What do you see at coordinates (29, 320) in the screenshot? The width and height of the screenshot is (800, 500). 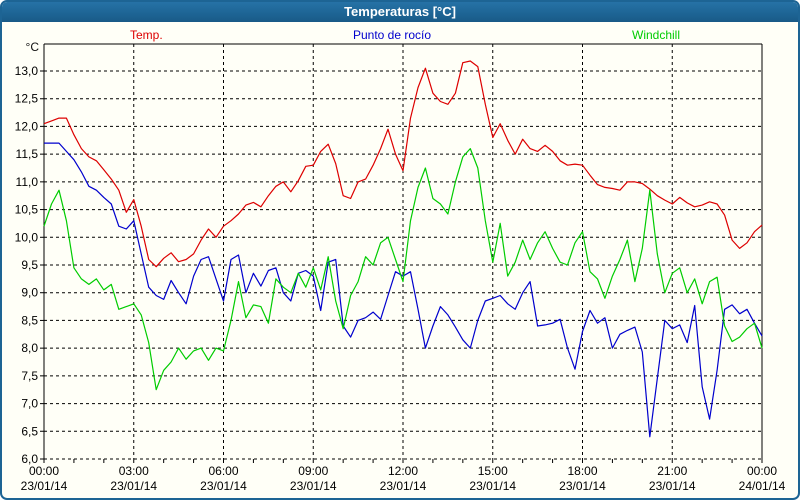 I see `y-tick-label: 8,5` at bounding box center [29, 320].